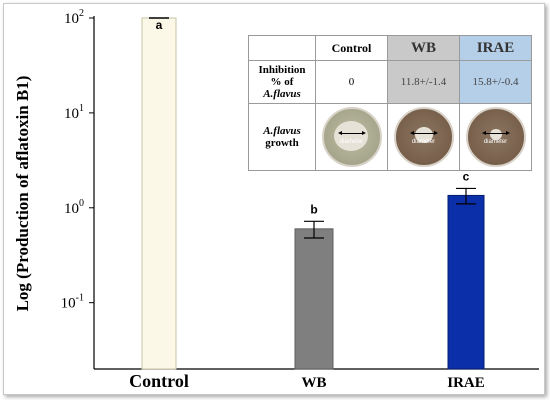  I want to click on y-tick-exponent: 2, so click(81, 13).